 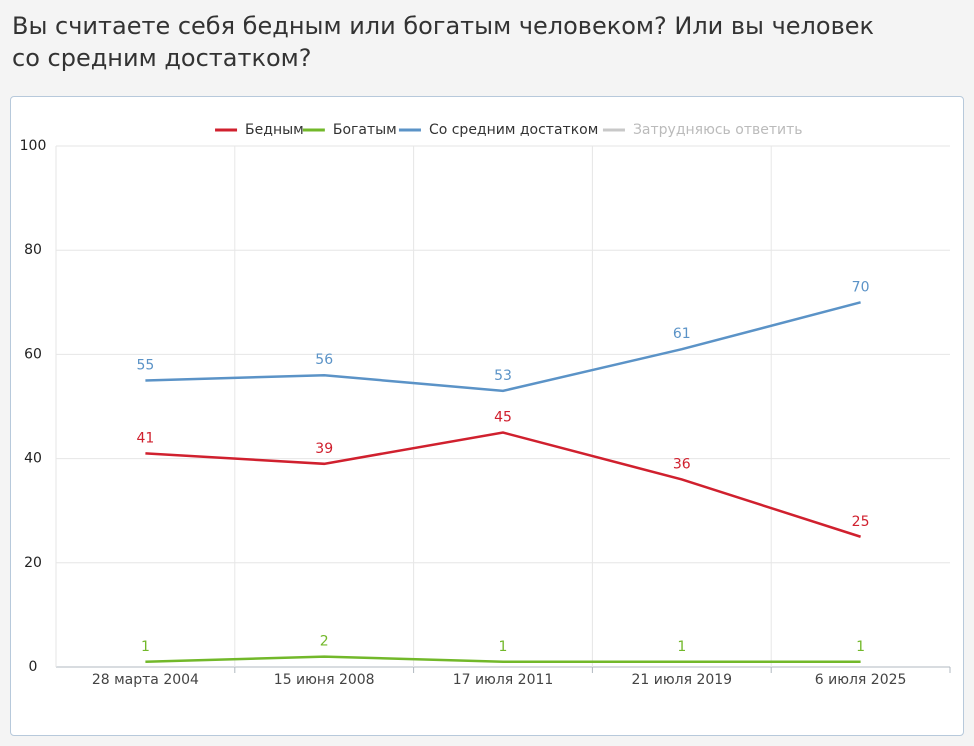 I want to click on data-label: 25, so click(x=861, y=522).